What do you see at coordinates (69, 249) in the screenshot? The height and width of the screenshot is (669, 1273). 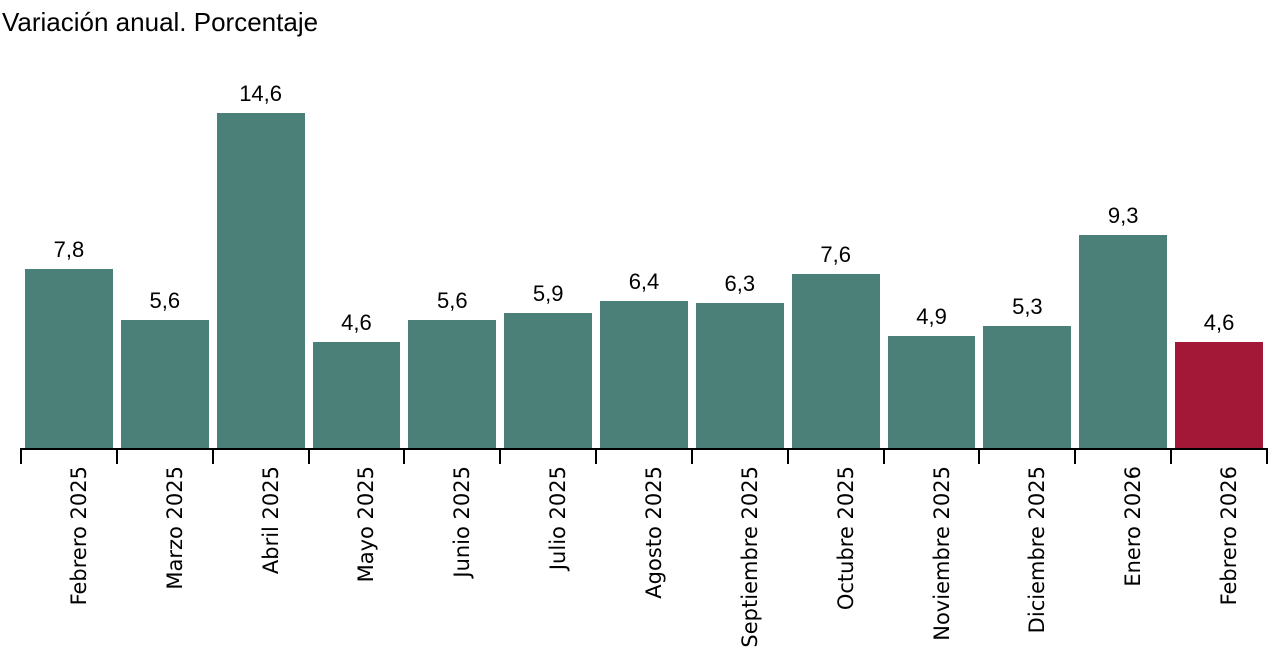 I see `bar-value-label: 7,8` at bounding box center [69, 249].